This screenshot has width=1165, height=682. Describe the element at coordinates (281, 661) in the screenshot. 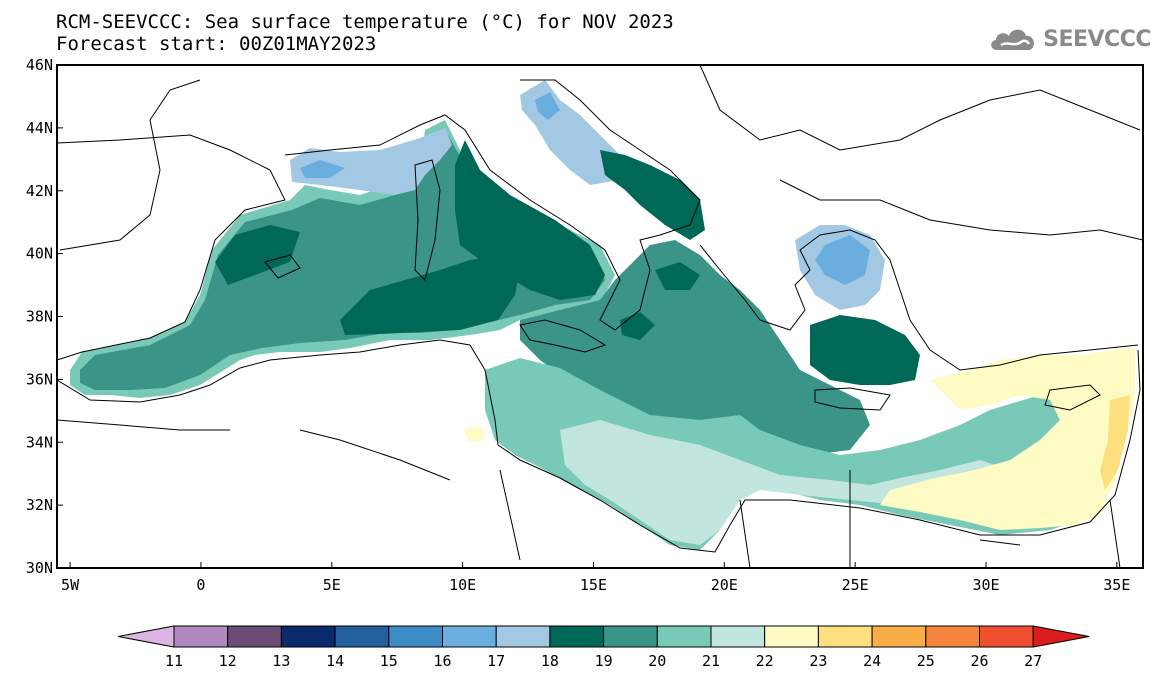

I see `colorbar-label: 13` at that location.